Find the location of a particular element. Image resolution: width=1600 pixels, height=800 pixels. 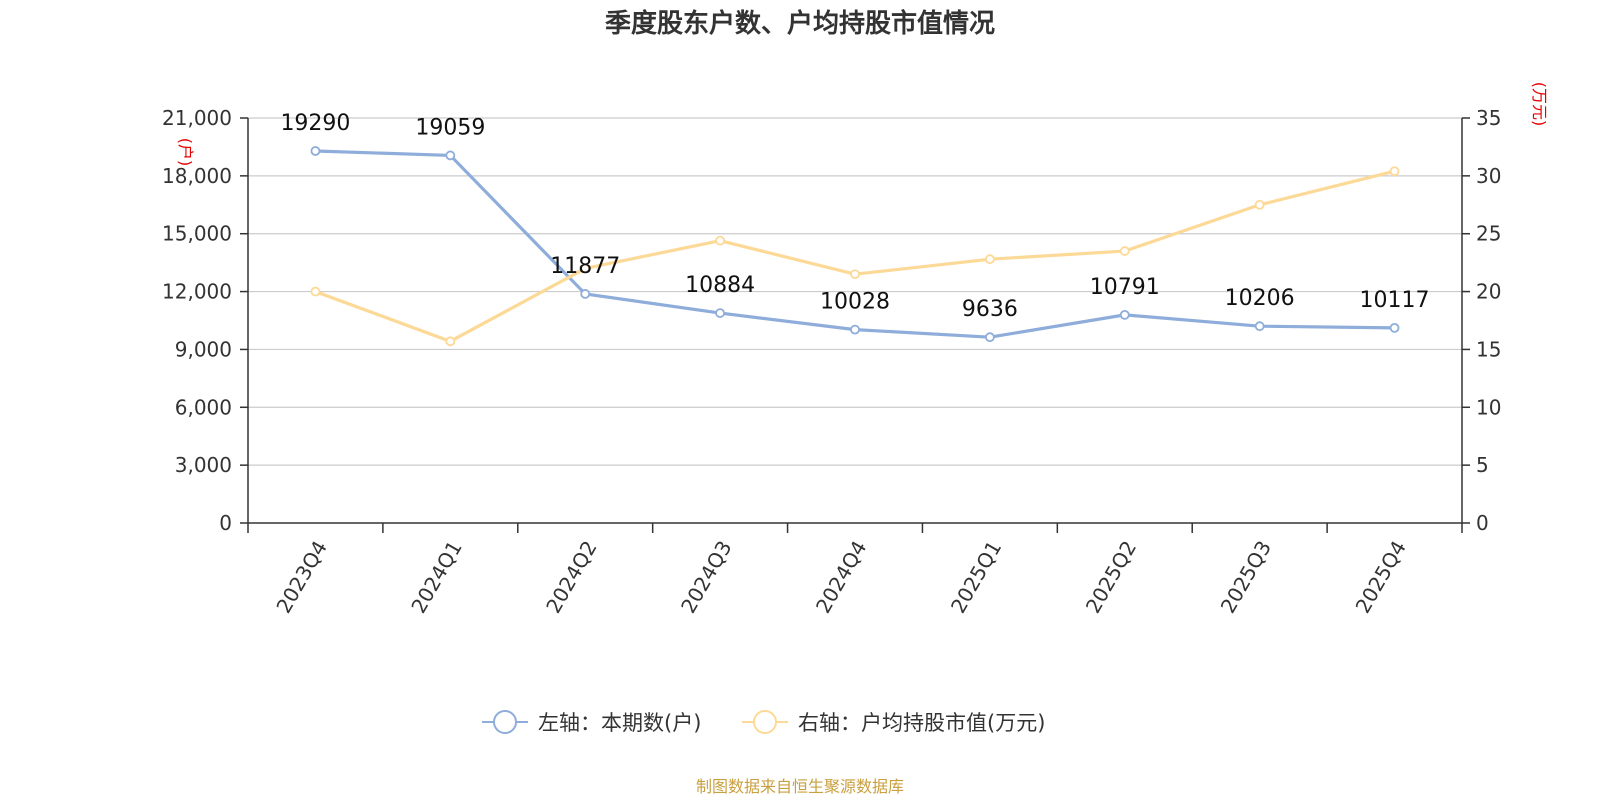

right-axis-unit: (万元) is located at coordinates (1539, 104).